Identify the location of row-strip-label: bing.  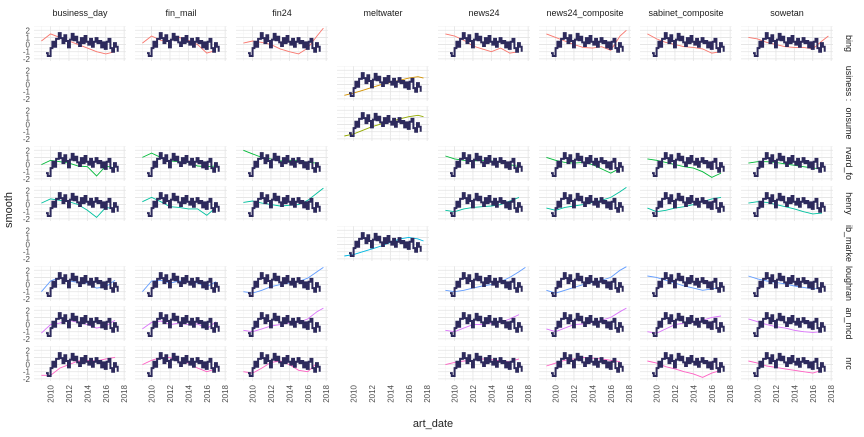
(849, 43).